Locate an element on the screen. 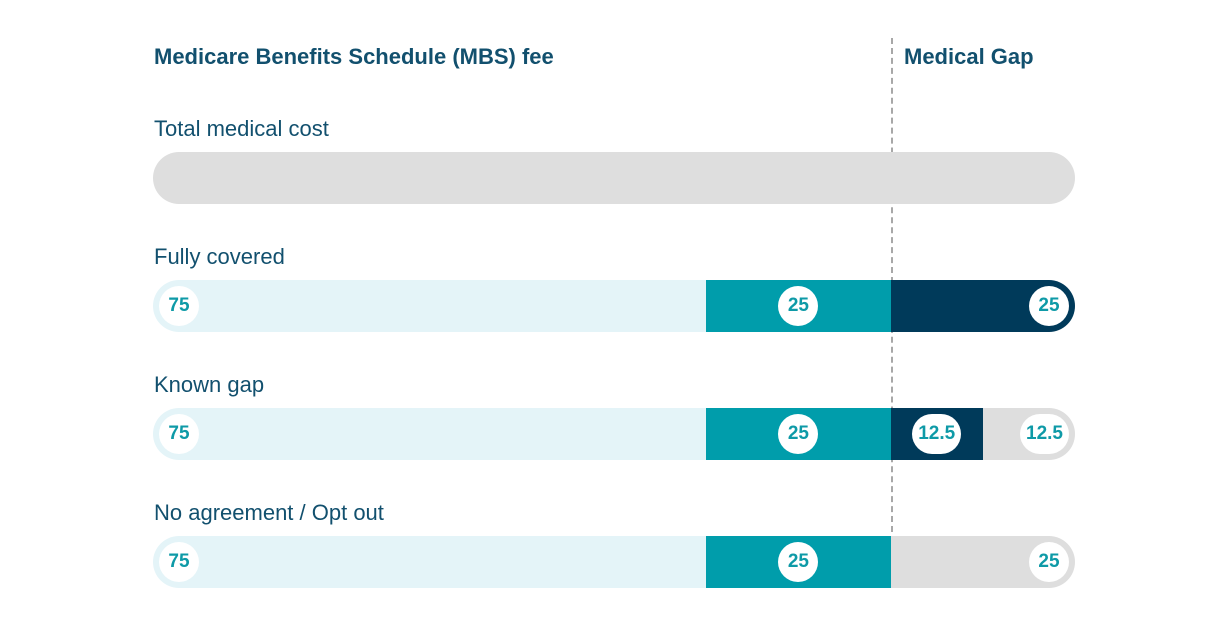 The image size is (1221, 641). row-label-no-agreement-opt-out: No agreement / Opt out is located at coordinates (269, 512).